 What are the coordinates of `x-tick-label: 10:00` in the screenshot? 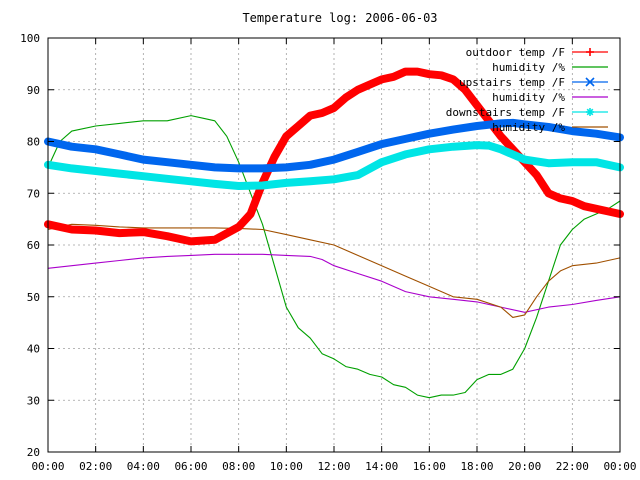 It's located at (286, 466).